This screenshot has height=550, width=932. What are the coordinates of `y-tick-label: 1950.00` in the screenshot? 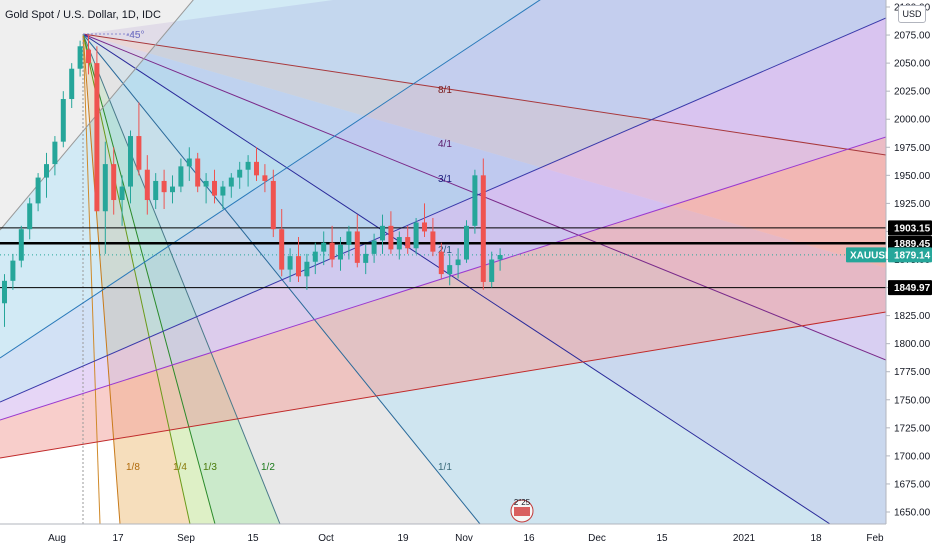 It's located at (912, 176).